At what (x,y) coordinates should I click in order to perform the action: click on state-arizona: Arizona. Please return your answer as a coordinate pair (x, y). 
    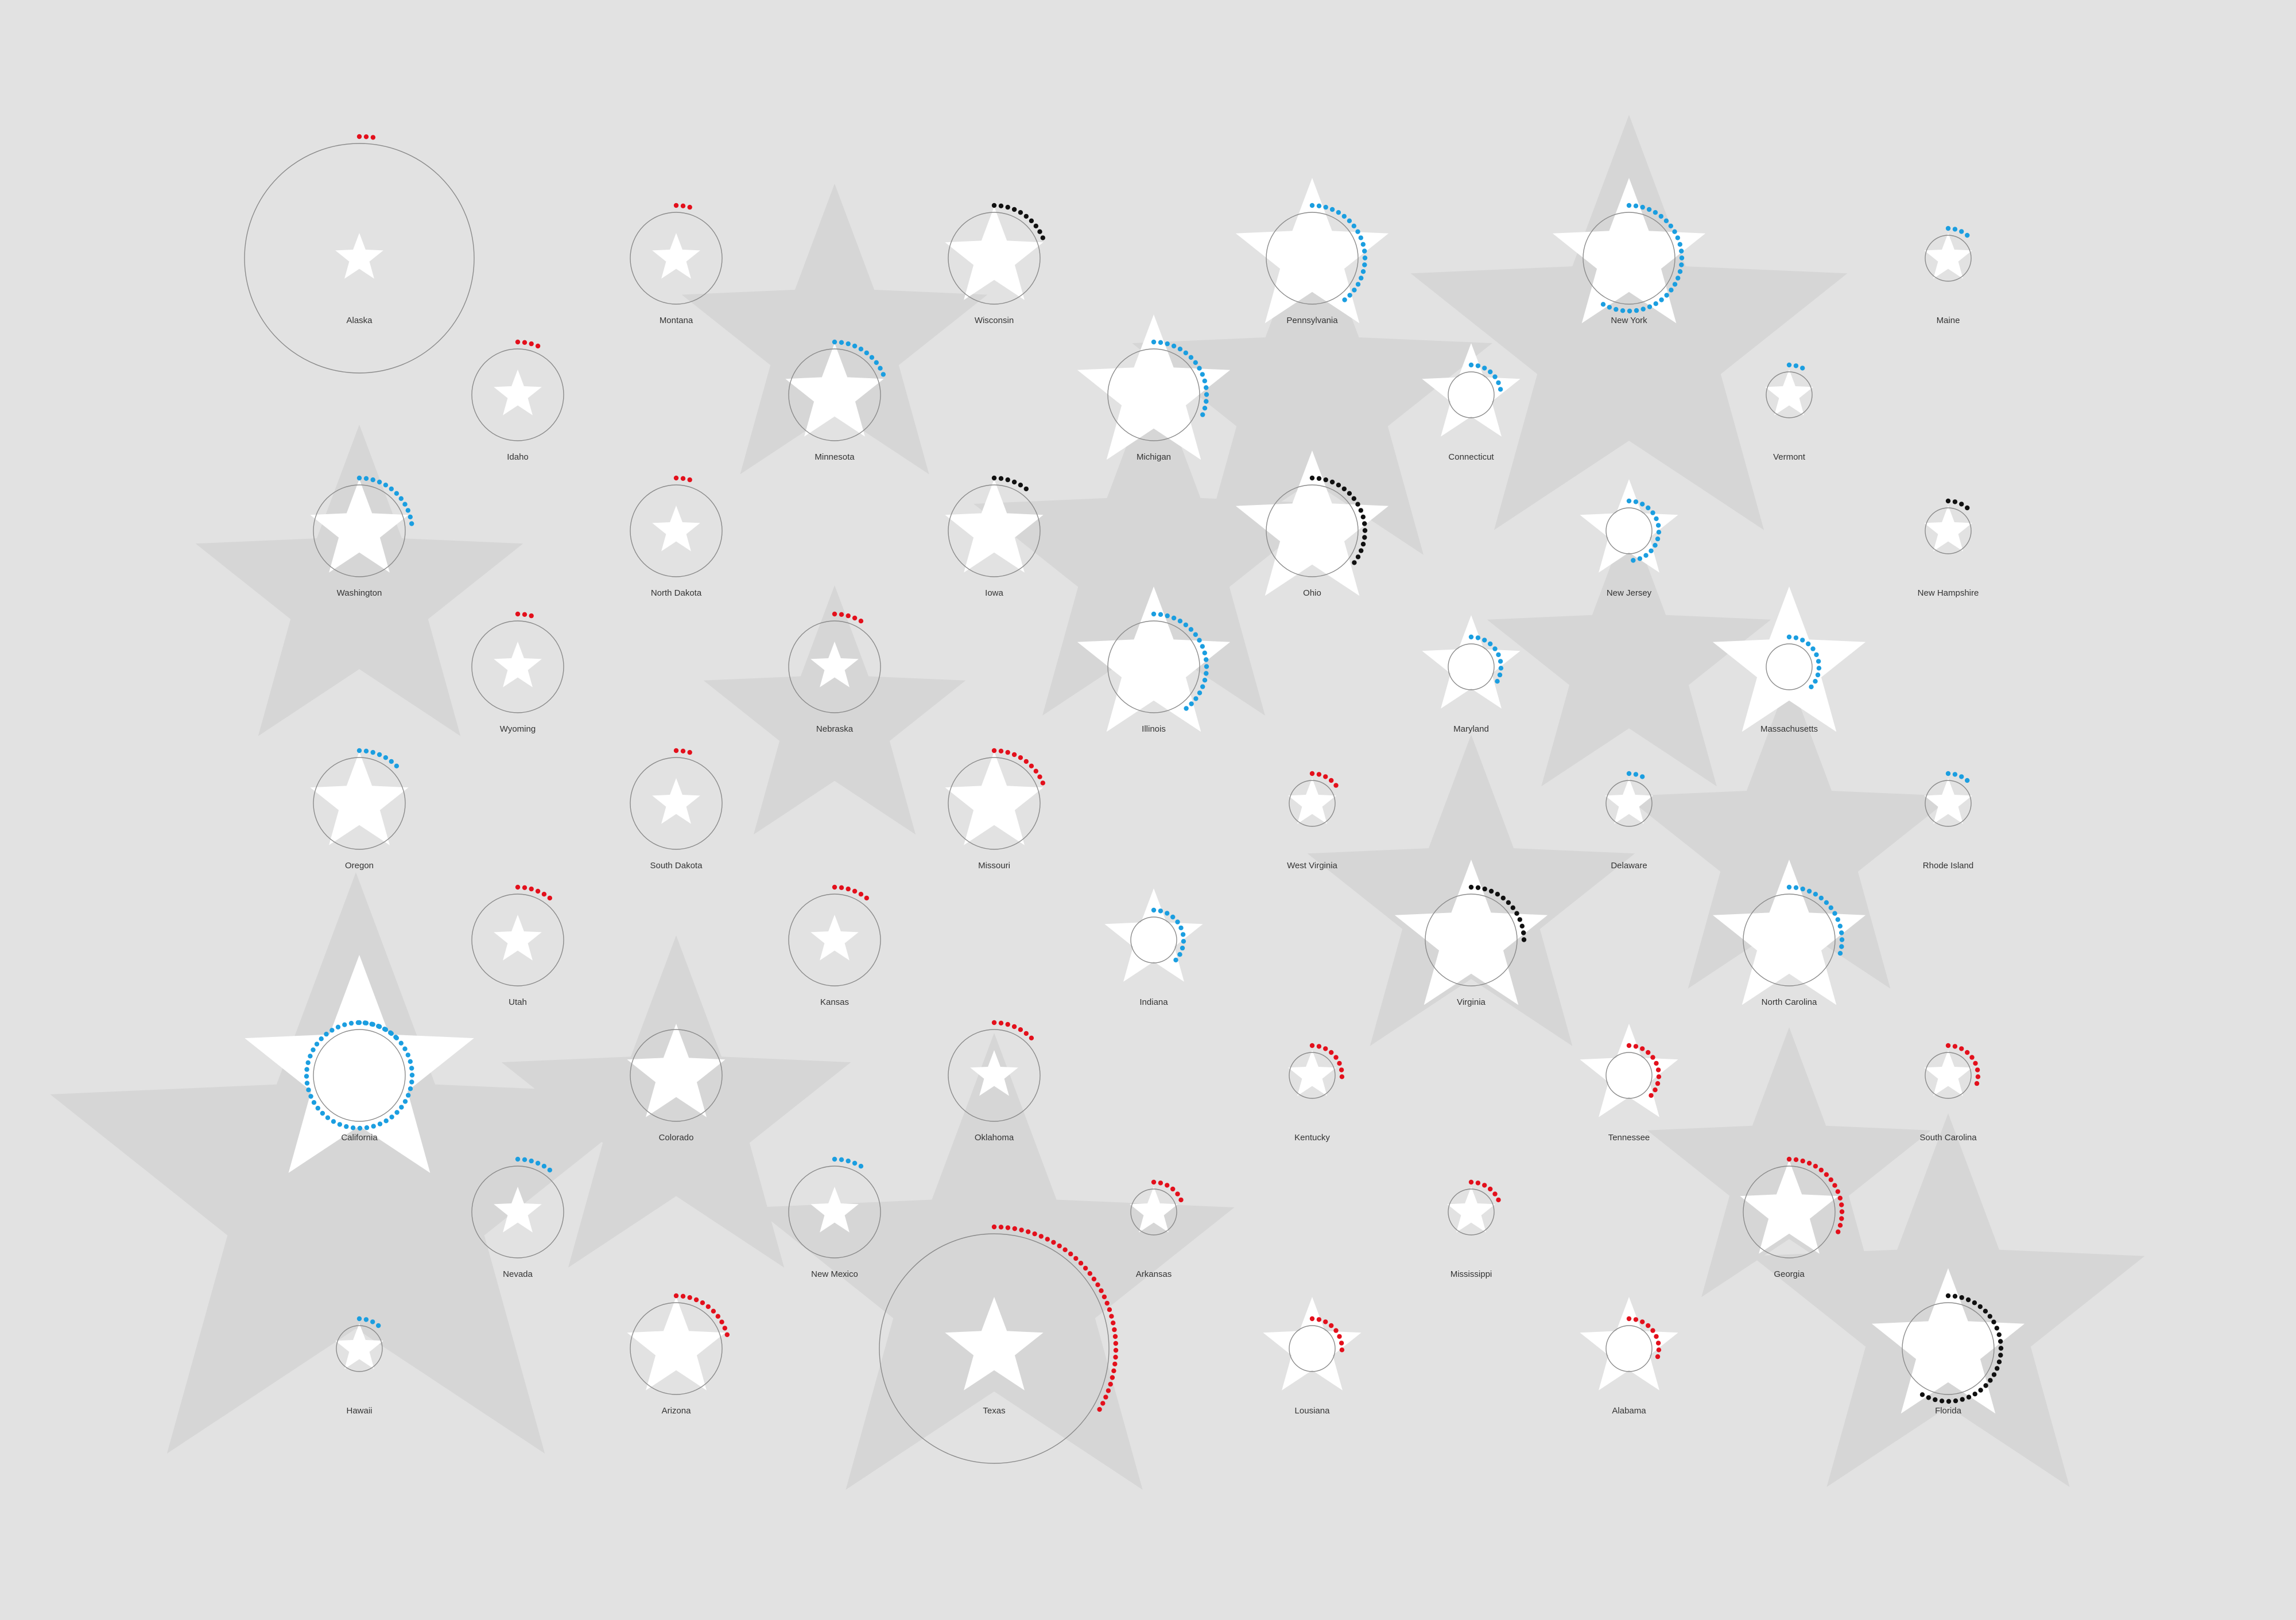
    Looking at the image, I should click on (678, 1354).